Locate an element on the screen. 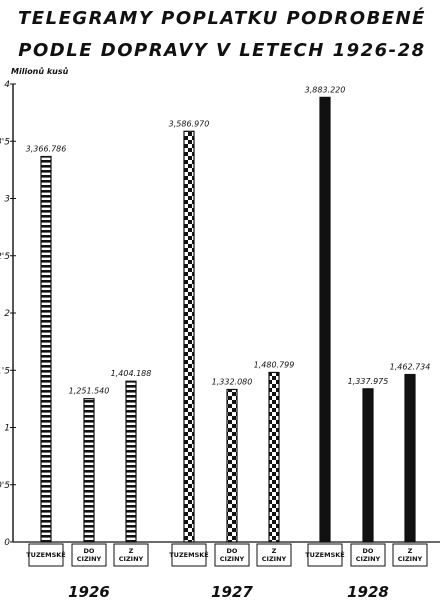 This screenshot has height=606, width=444. bar-value-label: 1,332.080 is located at coordinates (232, 381).